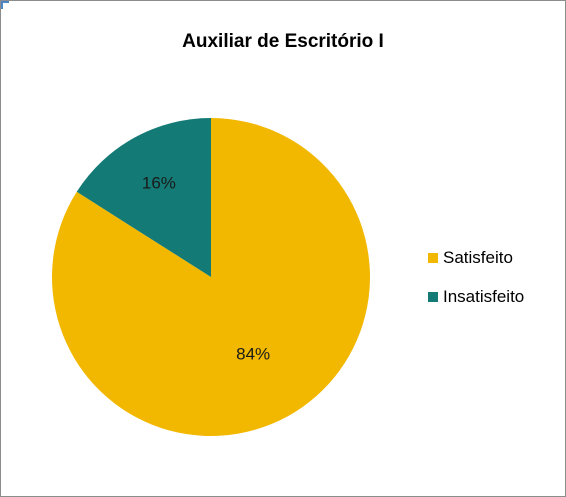  I want to click on legend-swatch-insatisfeito, so click(433, 297).